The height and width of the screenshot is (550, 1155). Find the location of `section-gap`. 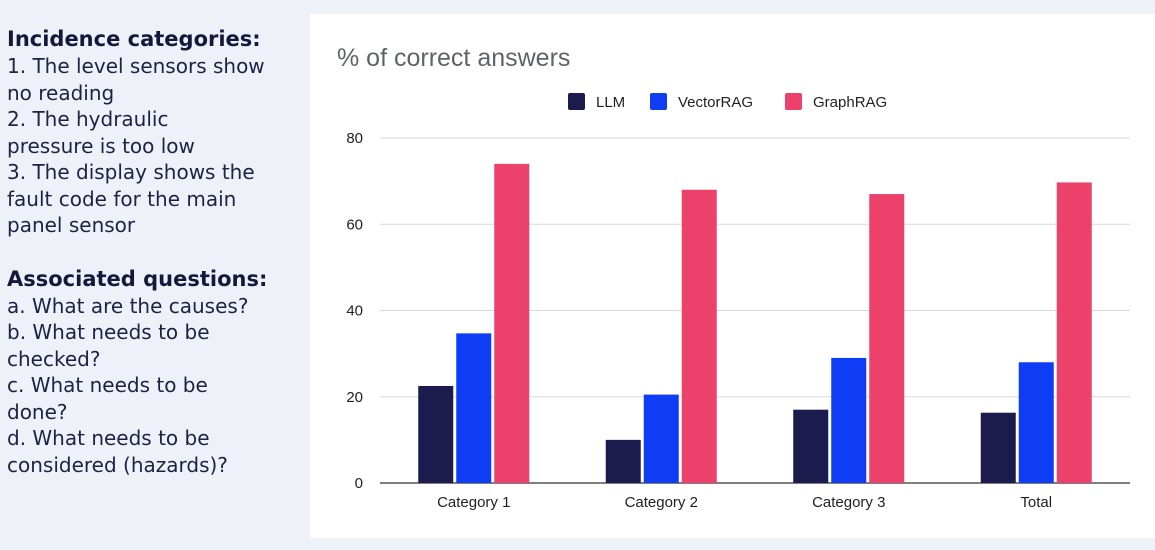

section-gap is located at coordinates (152, 252).